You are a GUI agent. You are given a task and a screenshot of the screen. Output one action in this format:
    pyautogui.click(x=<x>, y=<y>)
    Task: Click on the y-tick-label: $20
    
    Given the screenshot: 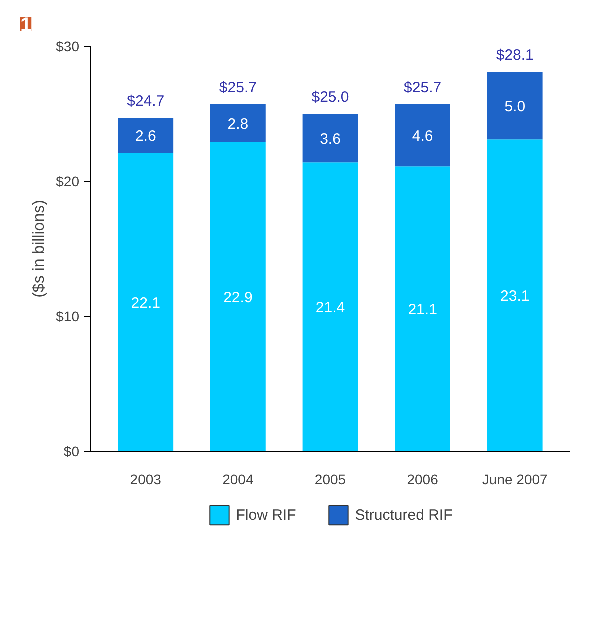 What is the action you would take?
    pyautogui.click(x=68, y=182)
    